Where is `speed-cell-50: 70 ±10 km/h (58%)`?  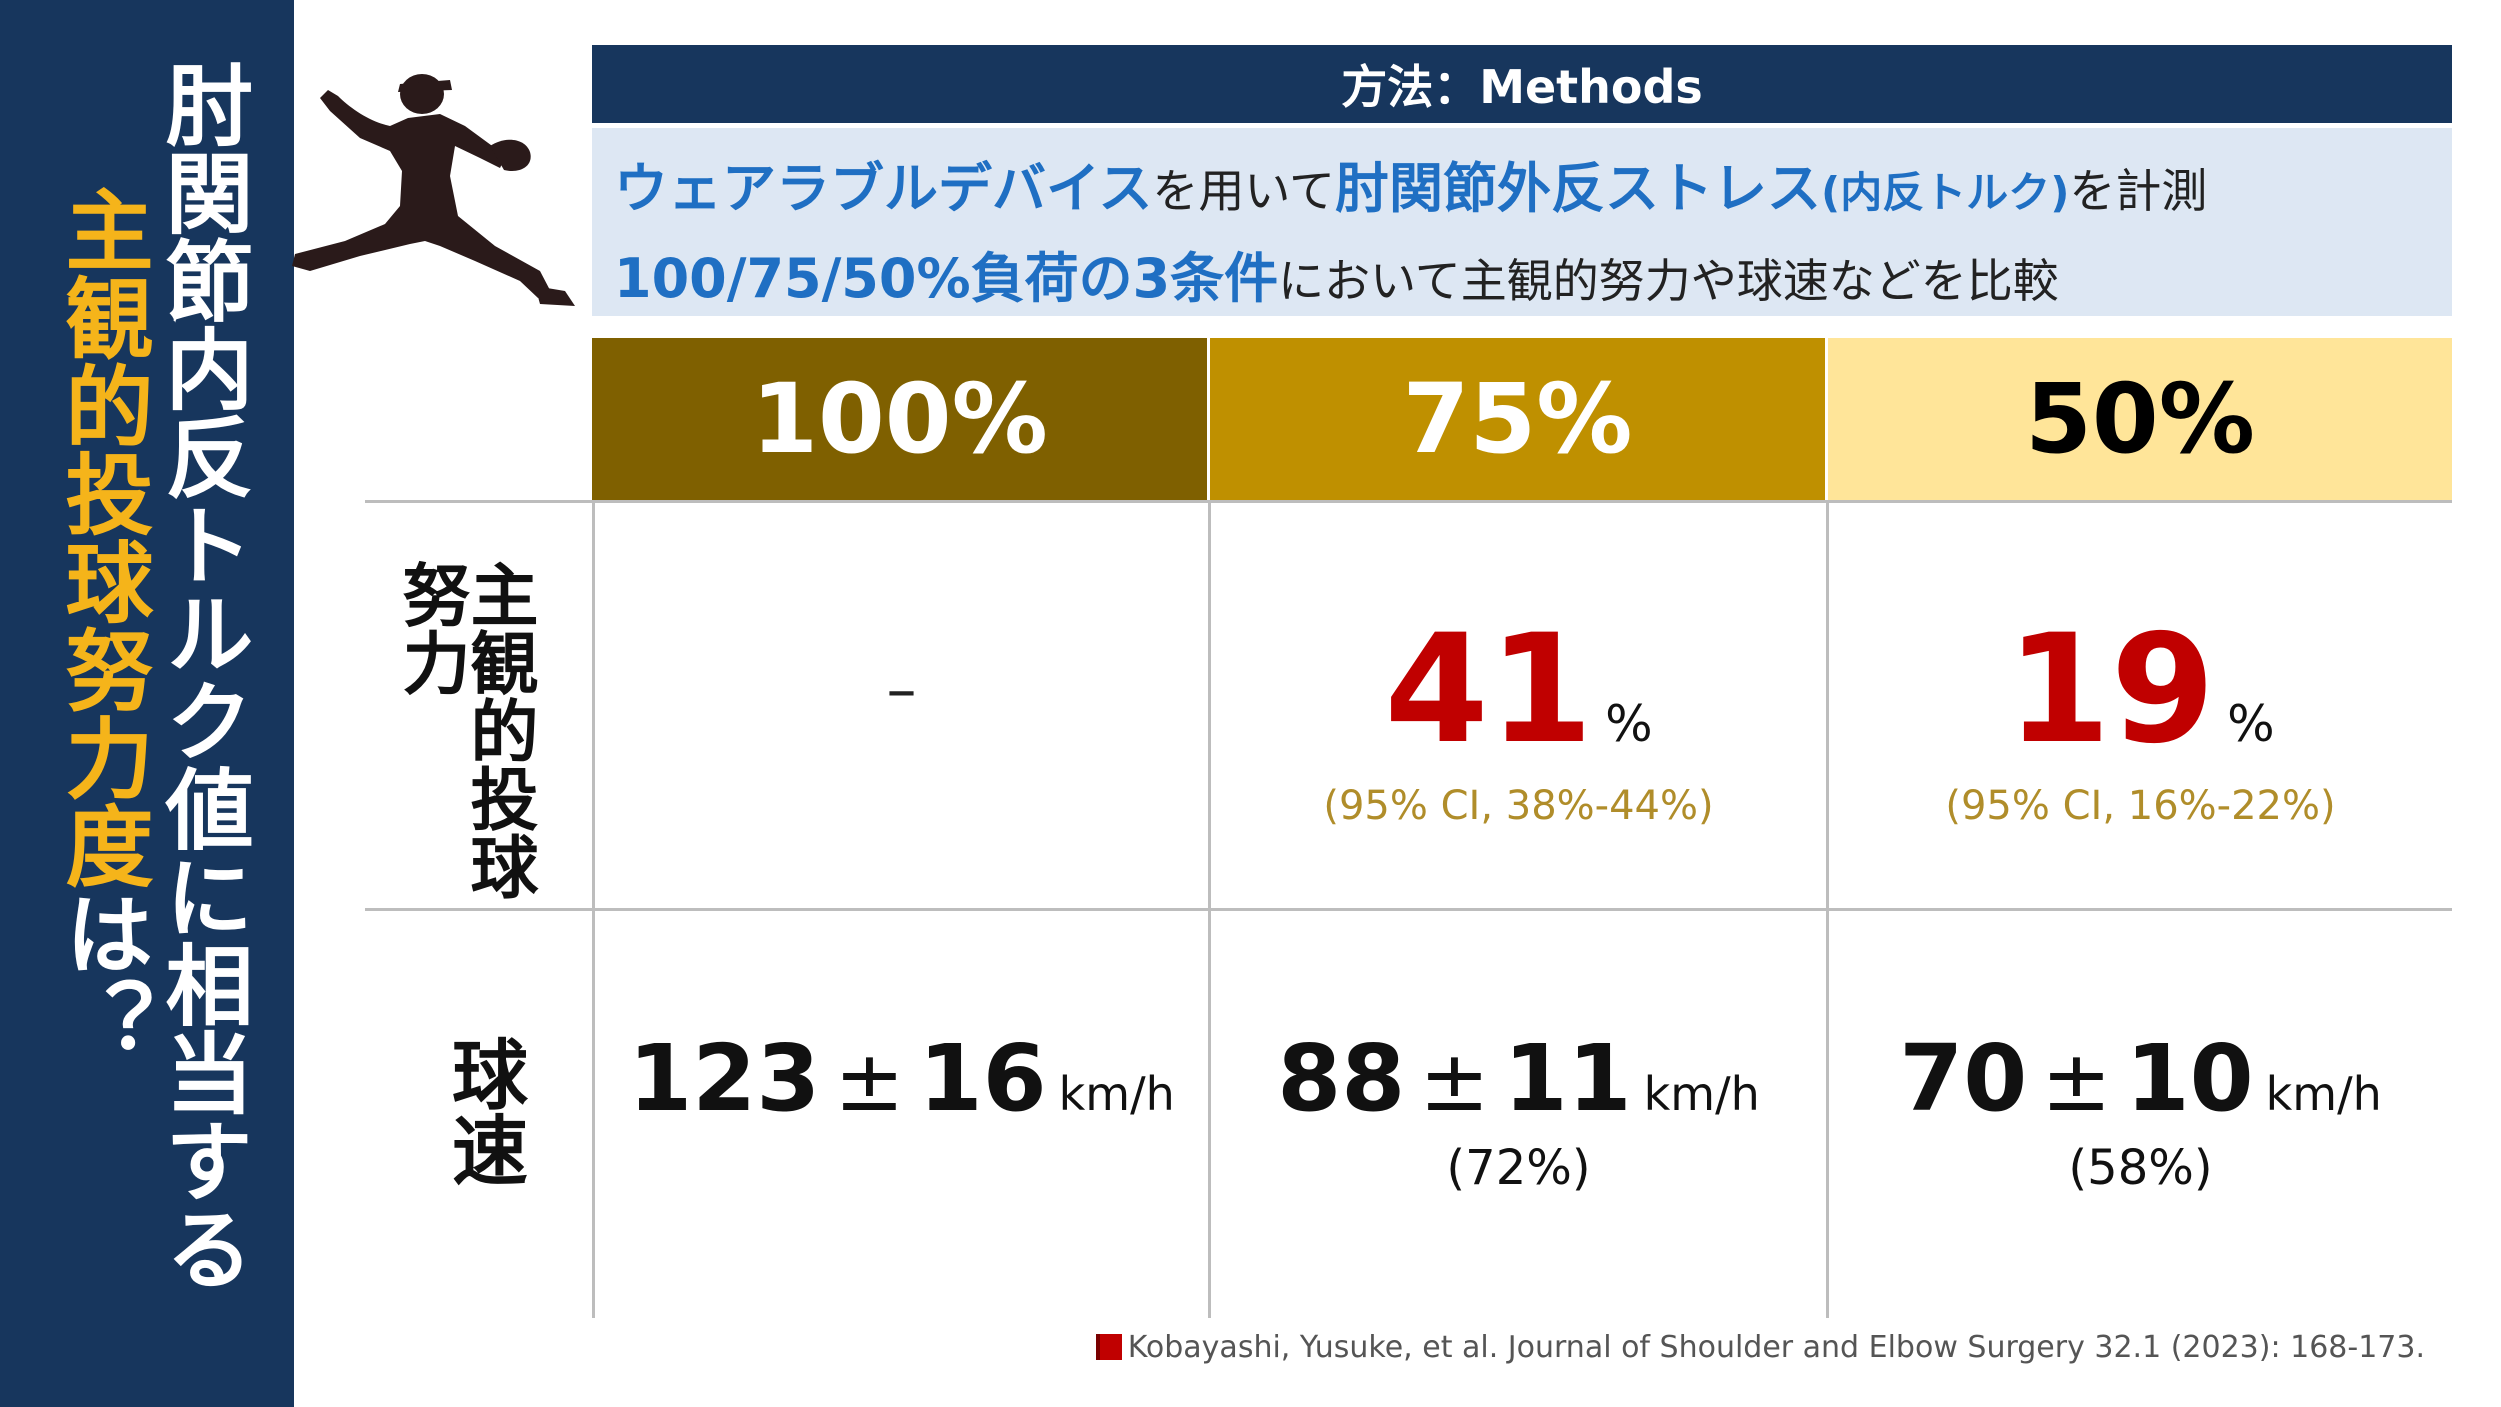
speed-cell-50: 70 ±10 km/h (58%) is located at coordinates (2140, 1110).